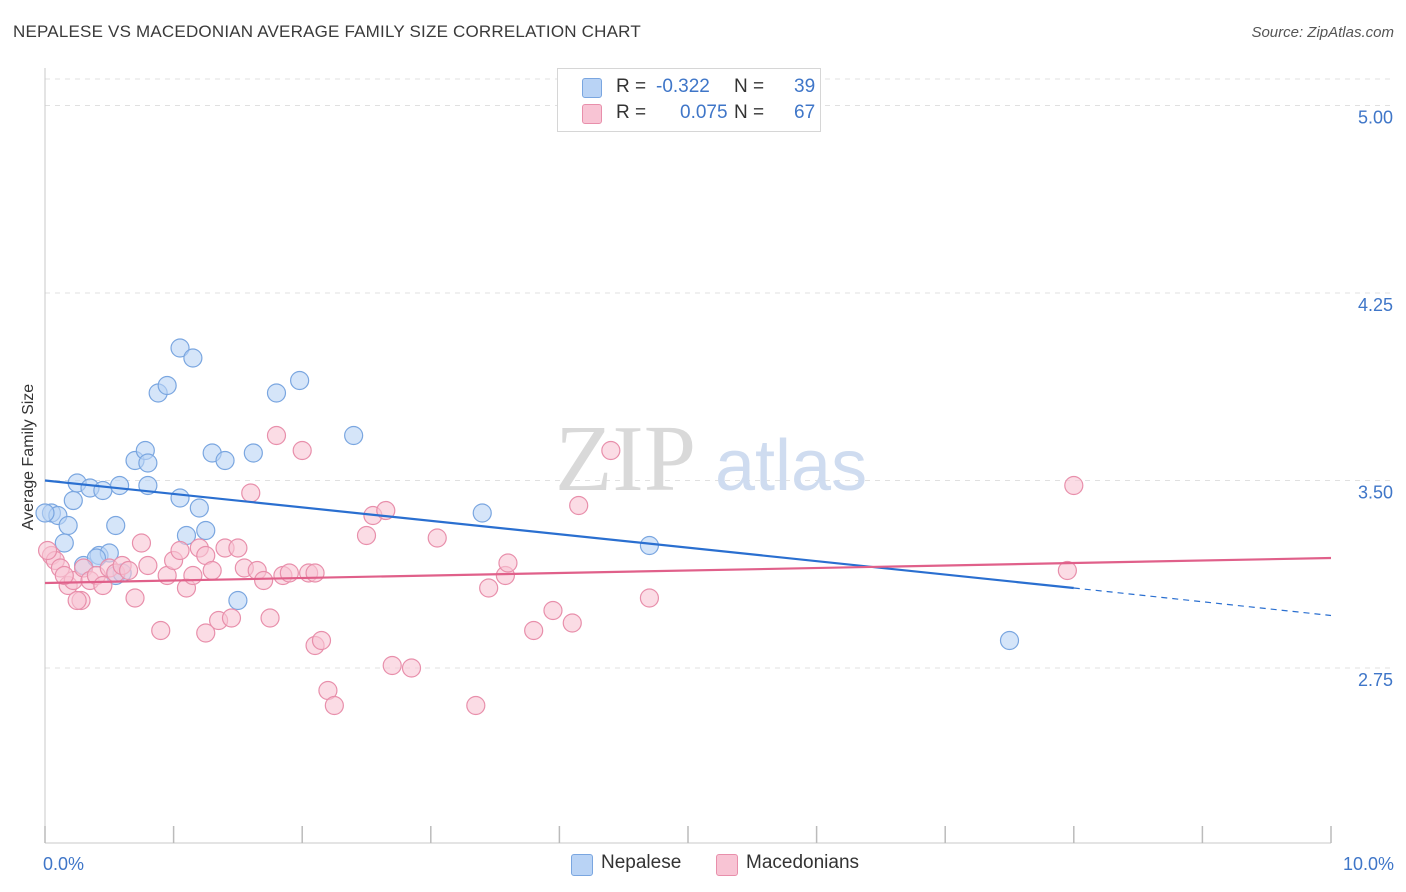 The height and width of the screenshot is (892, 1406). Describe the element at coordinates (1202, 602) in the screenshot. I see `nepalese-trend-extension` at that location.